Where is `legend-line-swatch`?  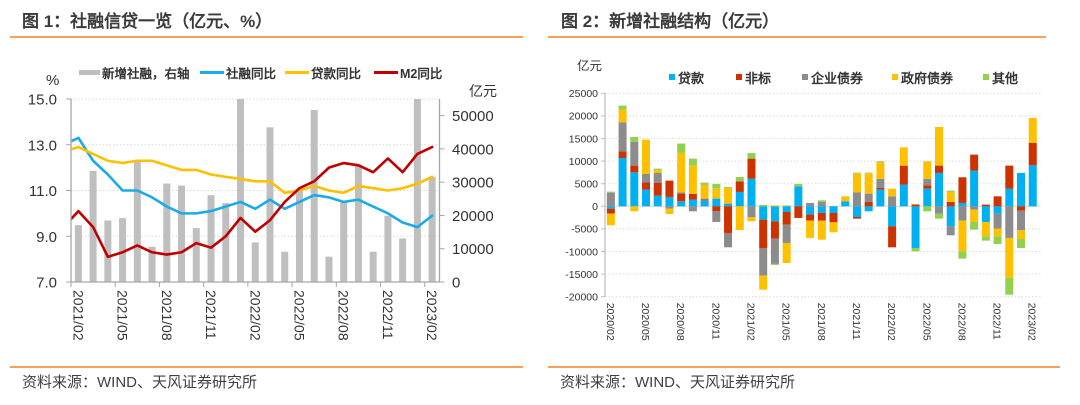
legend-line-swatch is located at coordinates (386, 72).